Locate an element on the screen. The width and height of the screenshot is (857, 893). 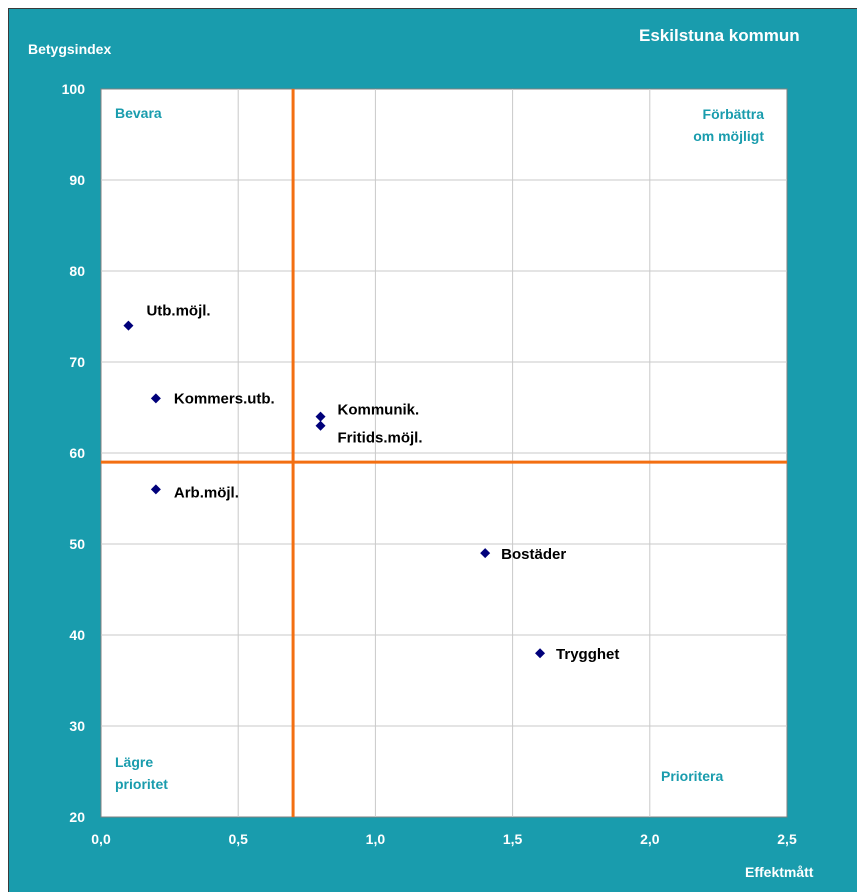
y-axis-title: Betygsindex is located at coordinates (69, 49).